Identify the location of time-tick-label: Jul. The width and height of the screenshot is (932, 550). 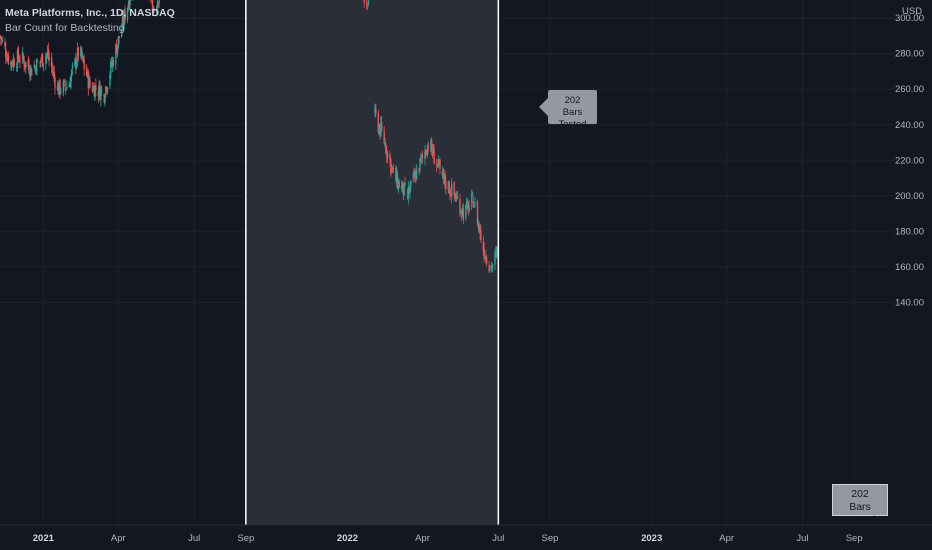
(802, 538).